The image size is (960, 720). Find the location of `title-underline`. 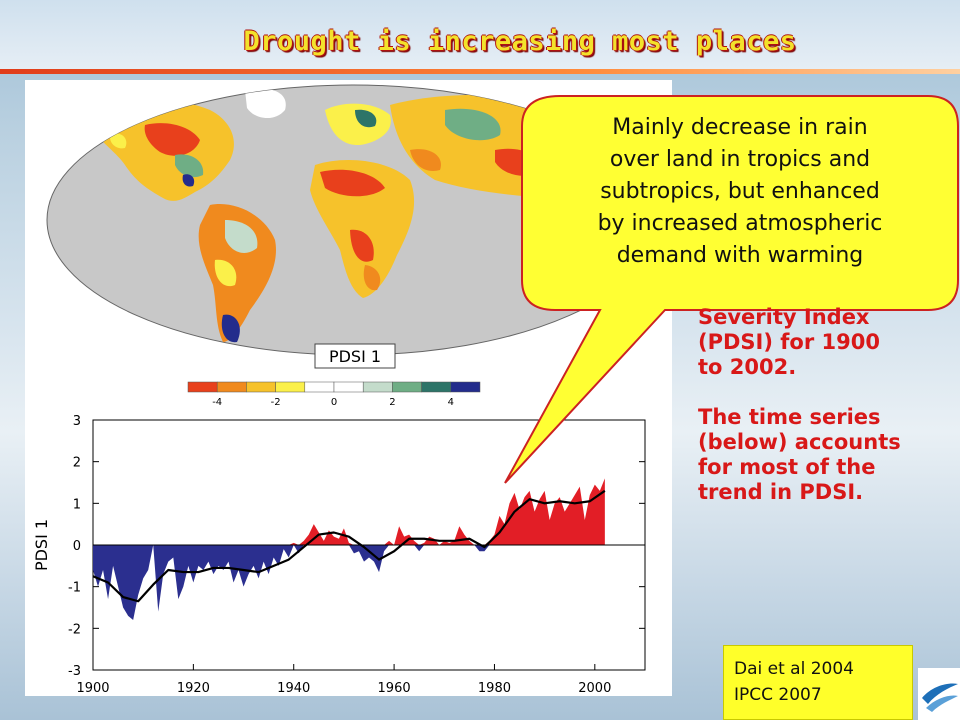

title-underline is located at coordinates (480, 71).